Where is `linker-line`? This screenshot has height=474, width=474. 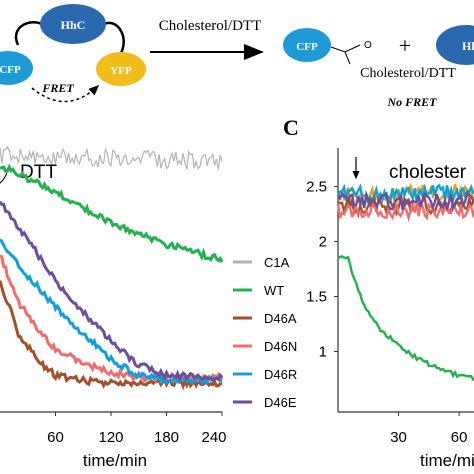
linker-line is located at coordinates (69, 38).